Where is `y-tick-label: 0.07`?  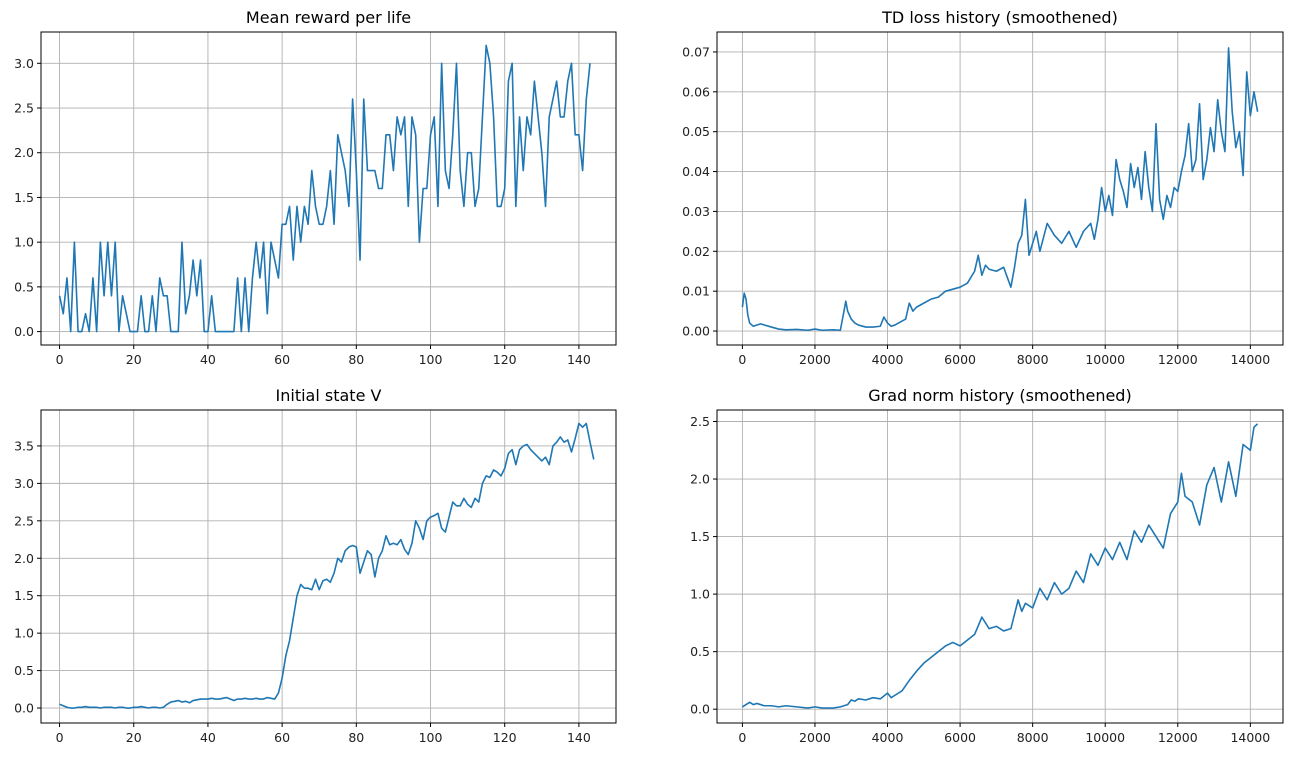
y-tick-label: 0.07 is located at coordinates (696, 51).